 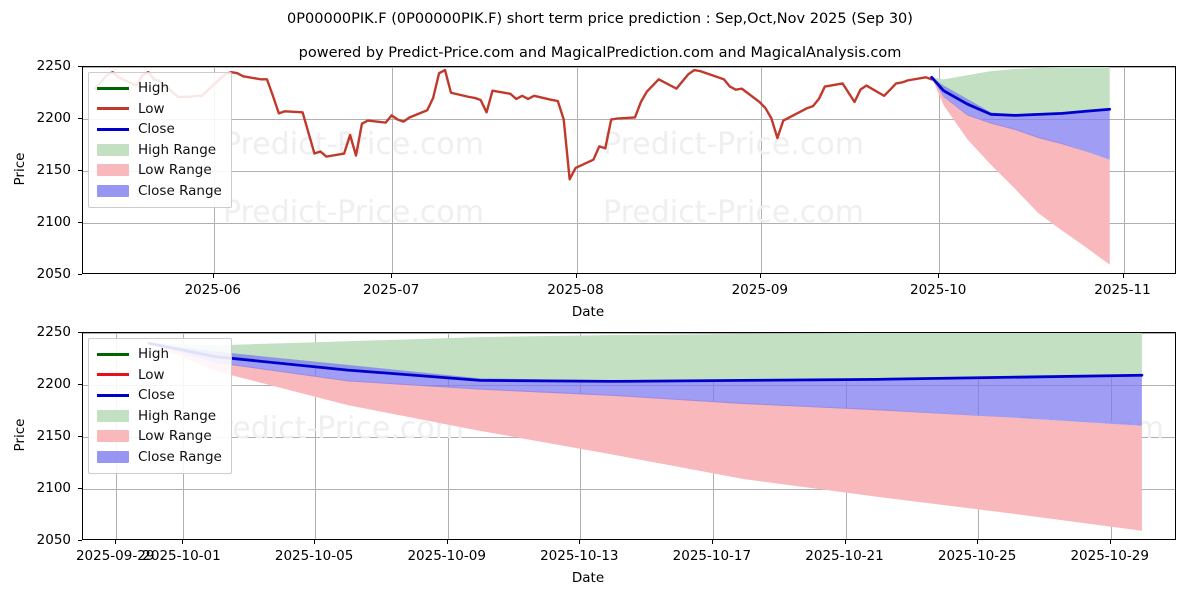 What do you see at coordinates (115, 556) in the screenshot?
I see `x-axis-tick-label: 2025-09-29` at bounding box center [115, 556].